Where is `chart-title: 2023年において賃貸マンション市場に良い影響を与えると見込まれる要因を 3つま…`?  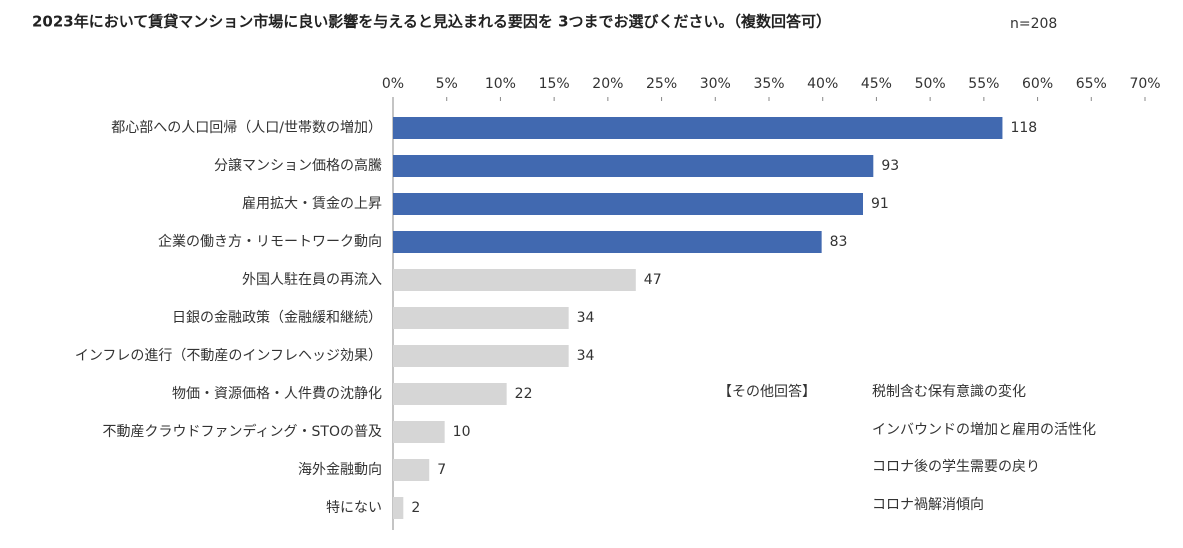 chart-title: 2023年において賃貸マンション市場に良い影響を与えると見込まれる要因を 3つま… is located at coordinates (431, 22).